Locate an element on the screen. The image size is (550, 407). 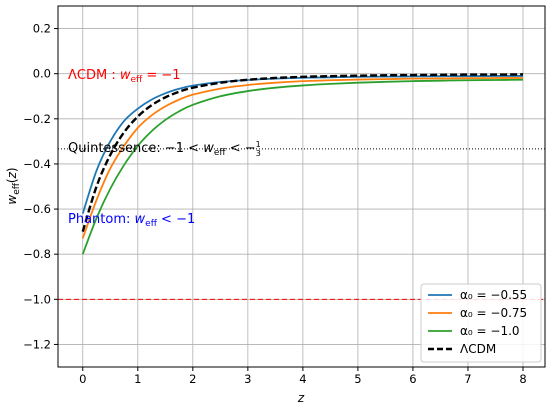
annotation-quintessence: Quintessence: −1 < weff < −1 3 is located at coordinates (164, 149).